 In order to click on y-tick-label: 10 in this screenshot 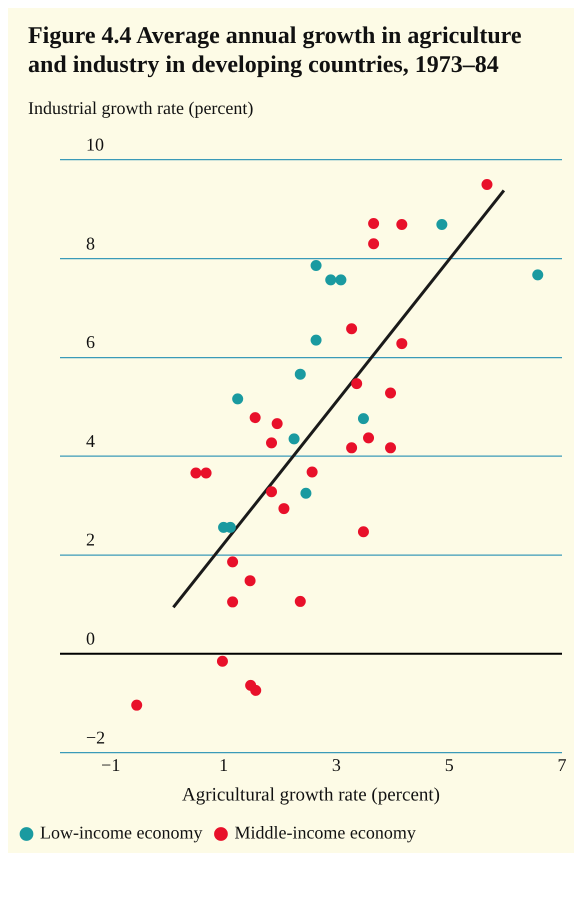, I will do `click(95, 144)`.